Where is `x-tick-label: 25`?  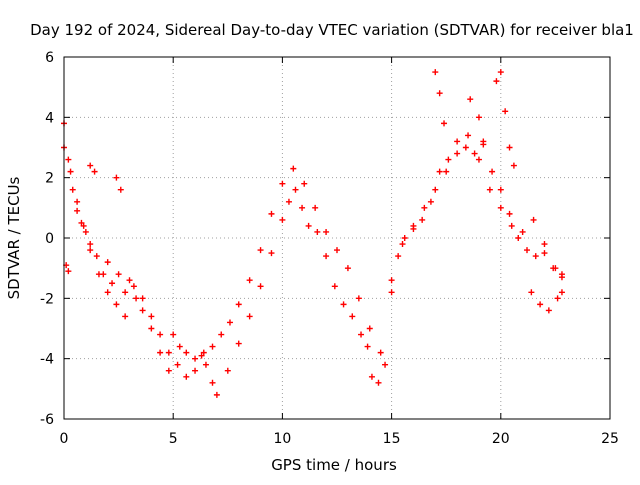 x-tick-label: 25 is located at coordinates (610, 439).